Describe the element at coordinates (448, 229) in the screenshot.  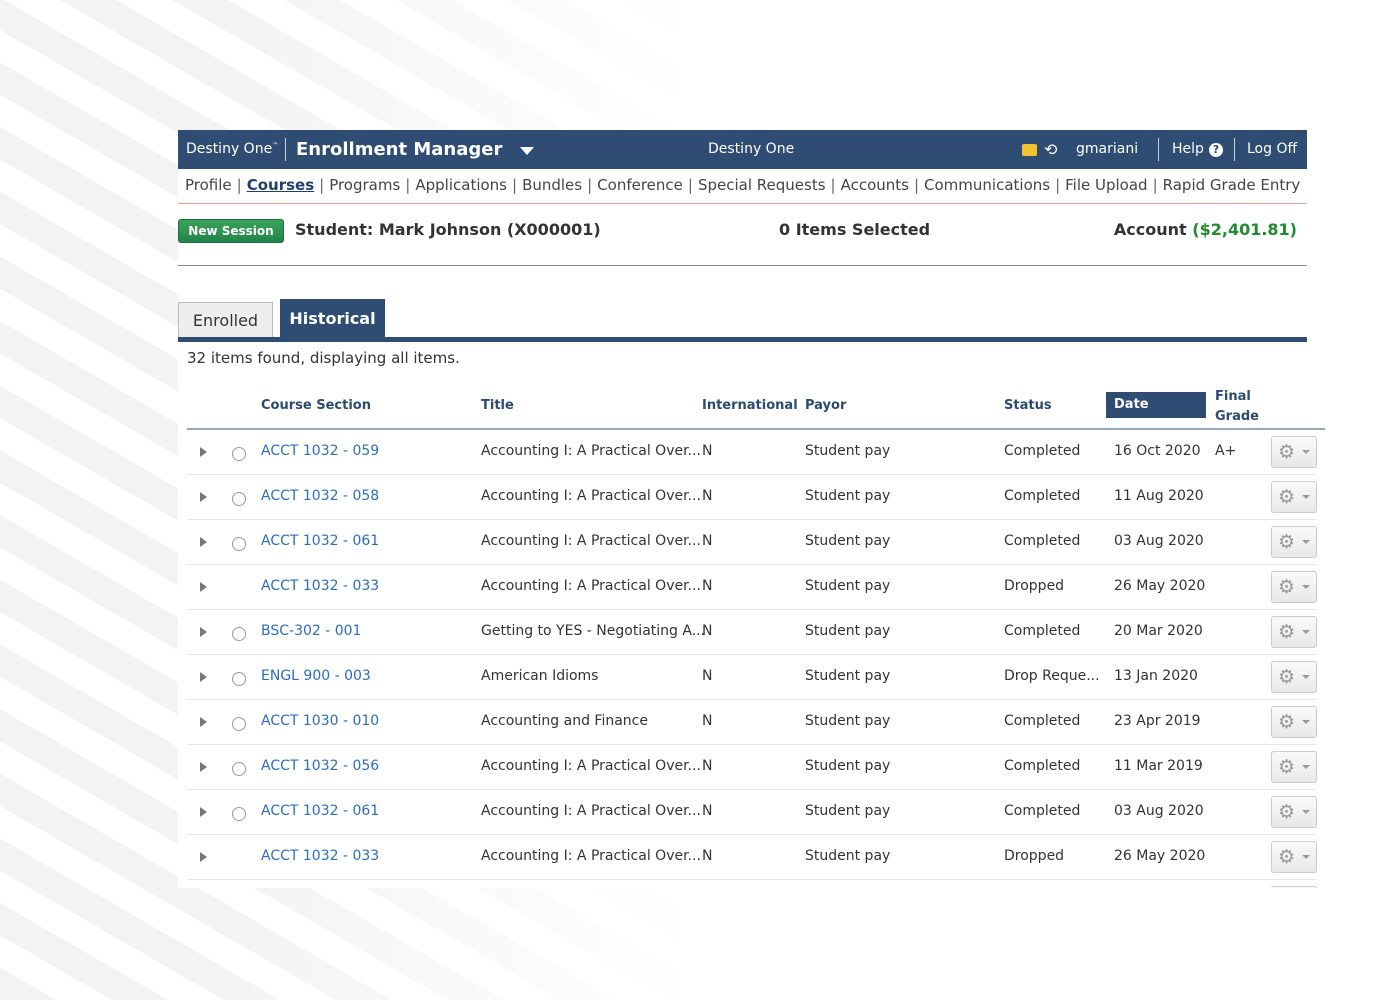
I see `student-label: Student: Mark Johnson (X000001)` at that location.